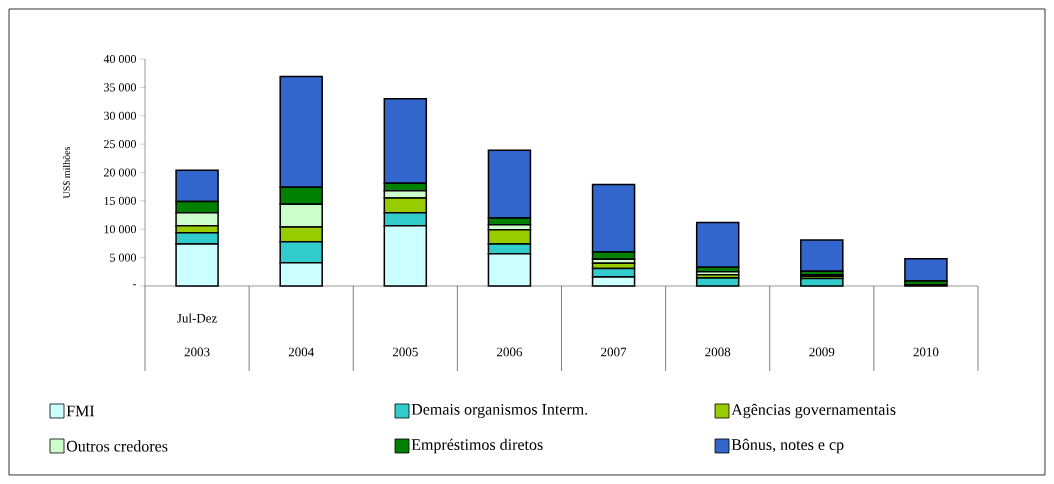 The image size is (1054, 484). Describe the element at coordinates (197, 352) in the screenshot. I see `x-tick-label: 2003` at that location.